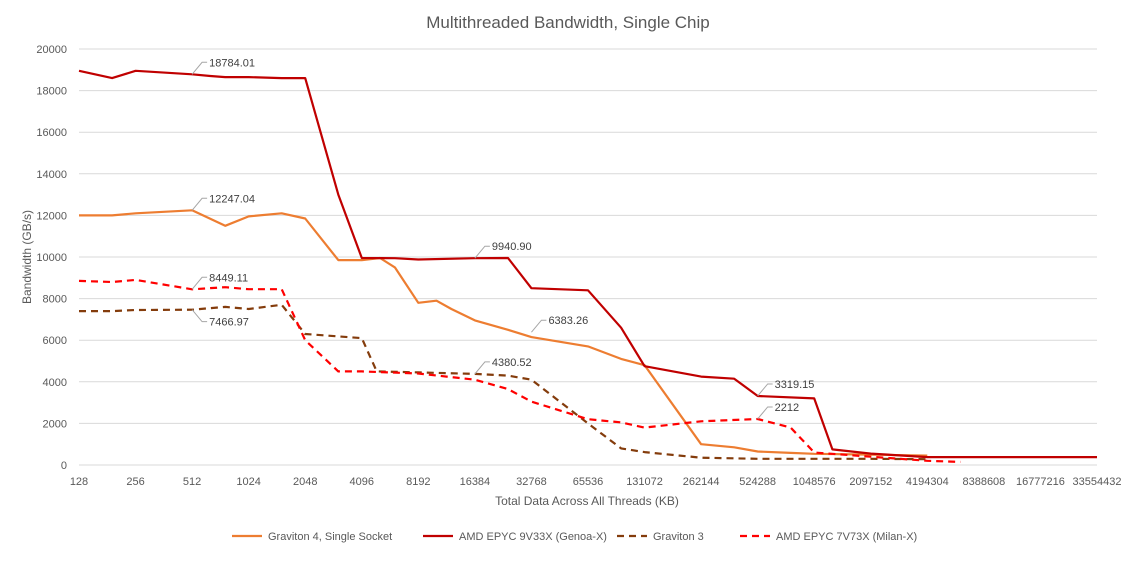  Describe the element at coordinates (248, 482) in the screenshot. I see `x-tick-label: 1024` at that location.